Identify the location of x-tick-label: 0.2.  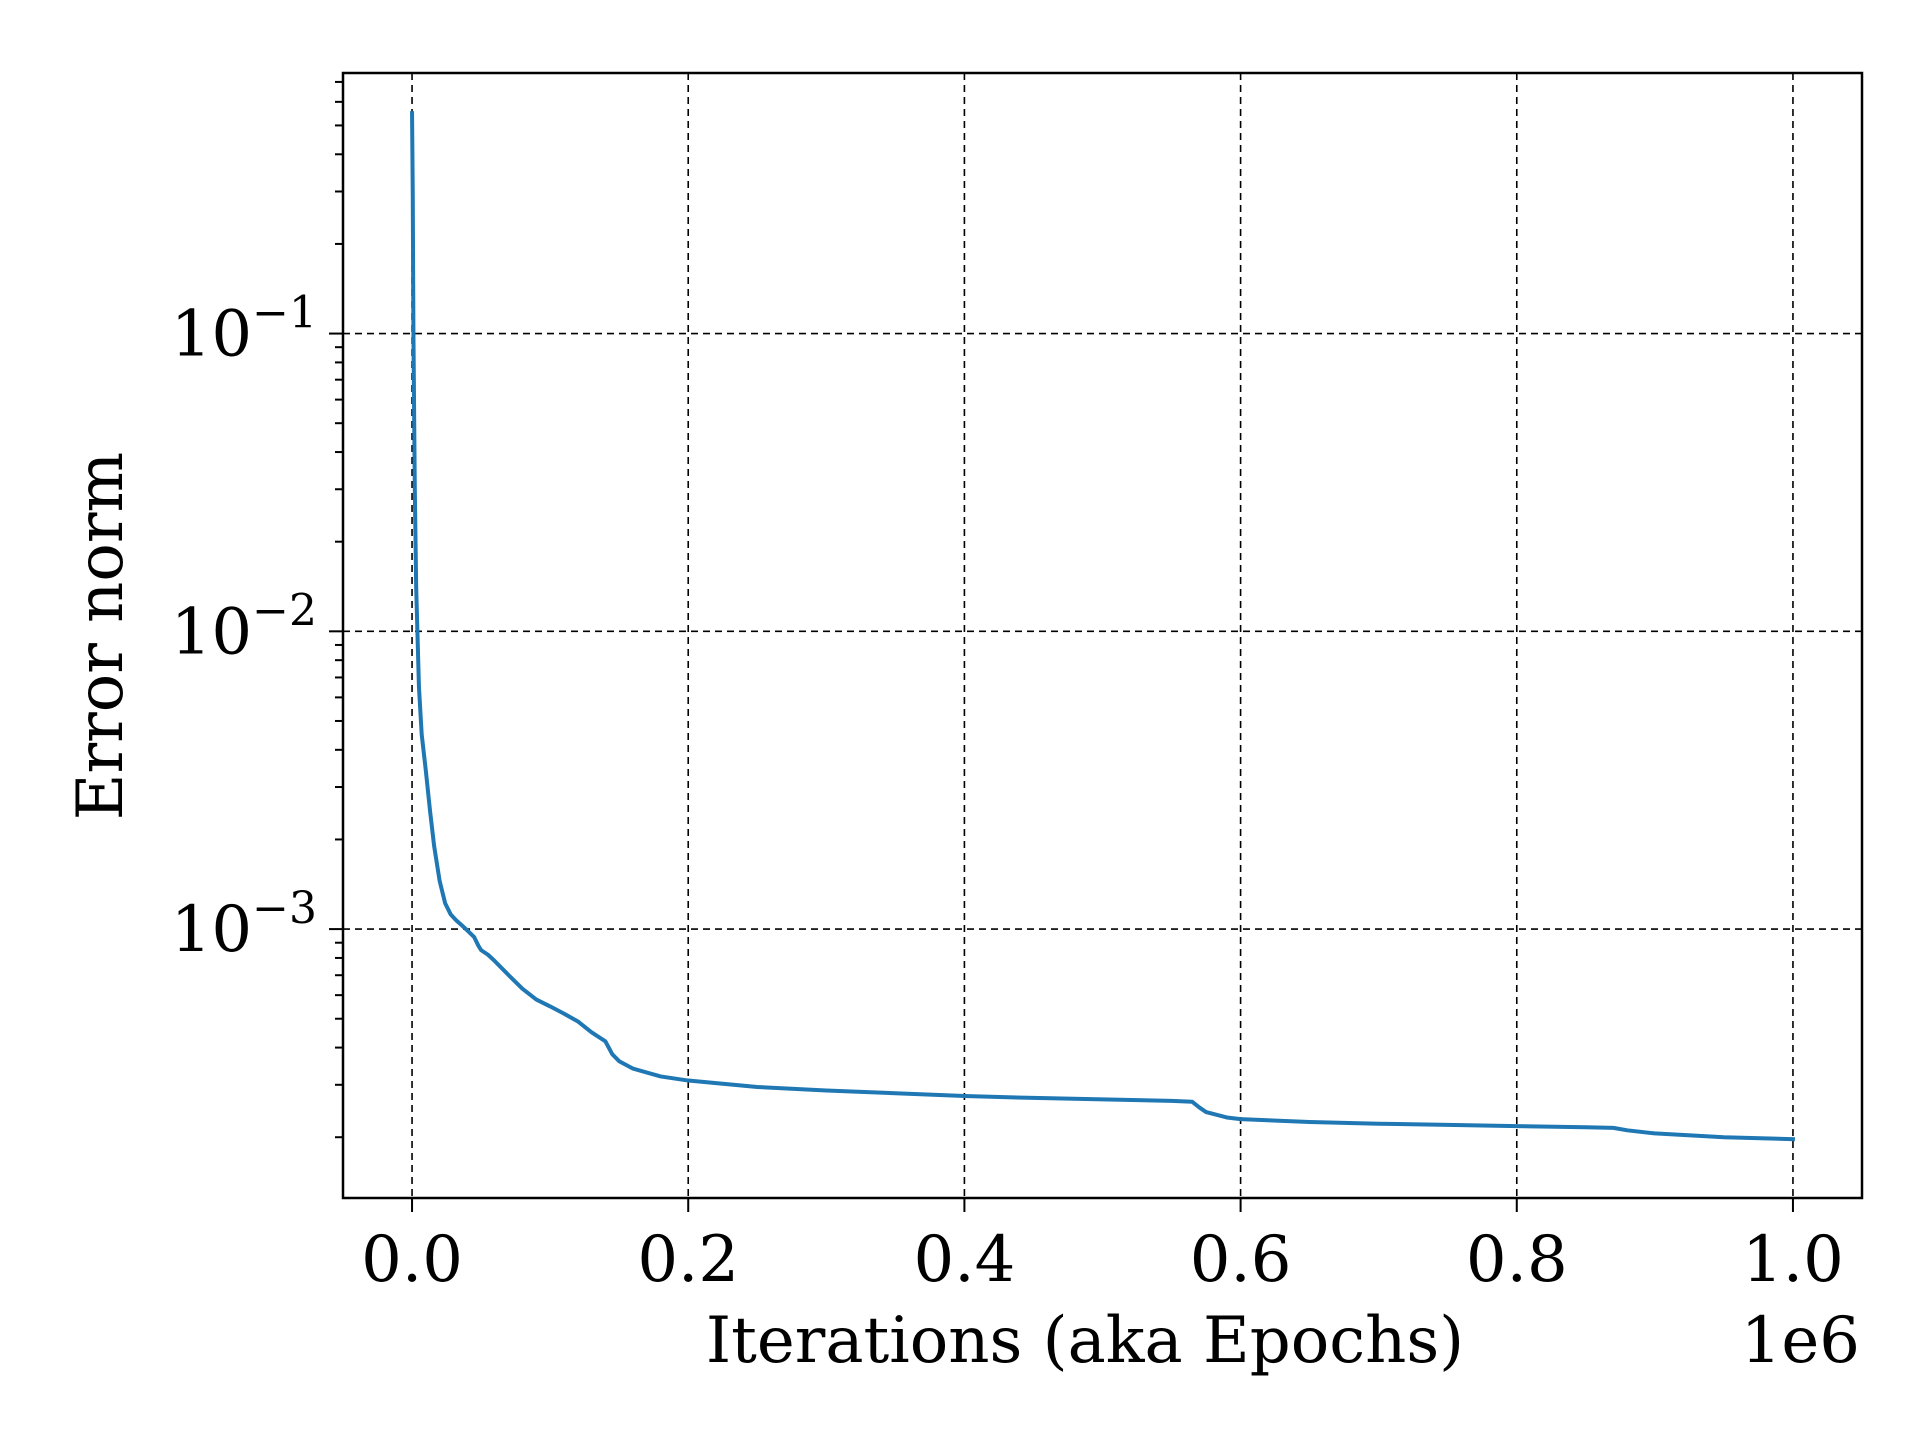
(688, 1260).